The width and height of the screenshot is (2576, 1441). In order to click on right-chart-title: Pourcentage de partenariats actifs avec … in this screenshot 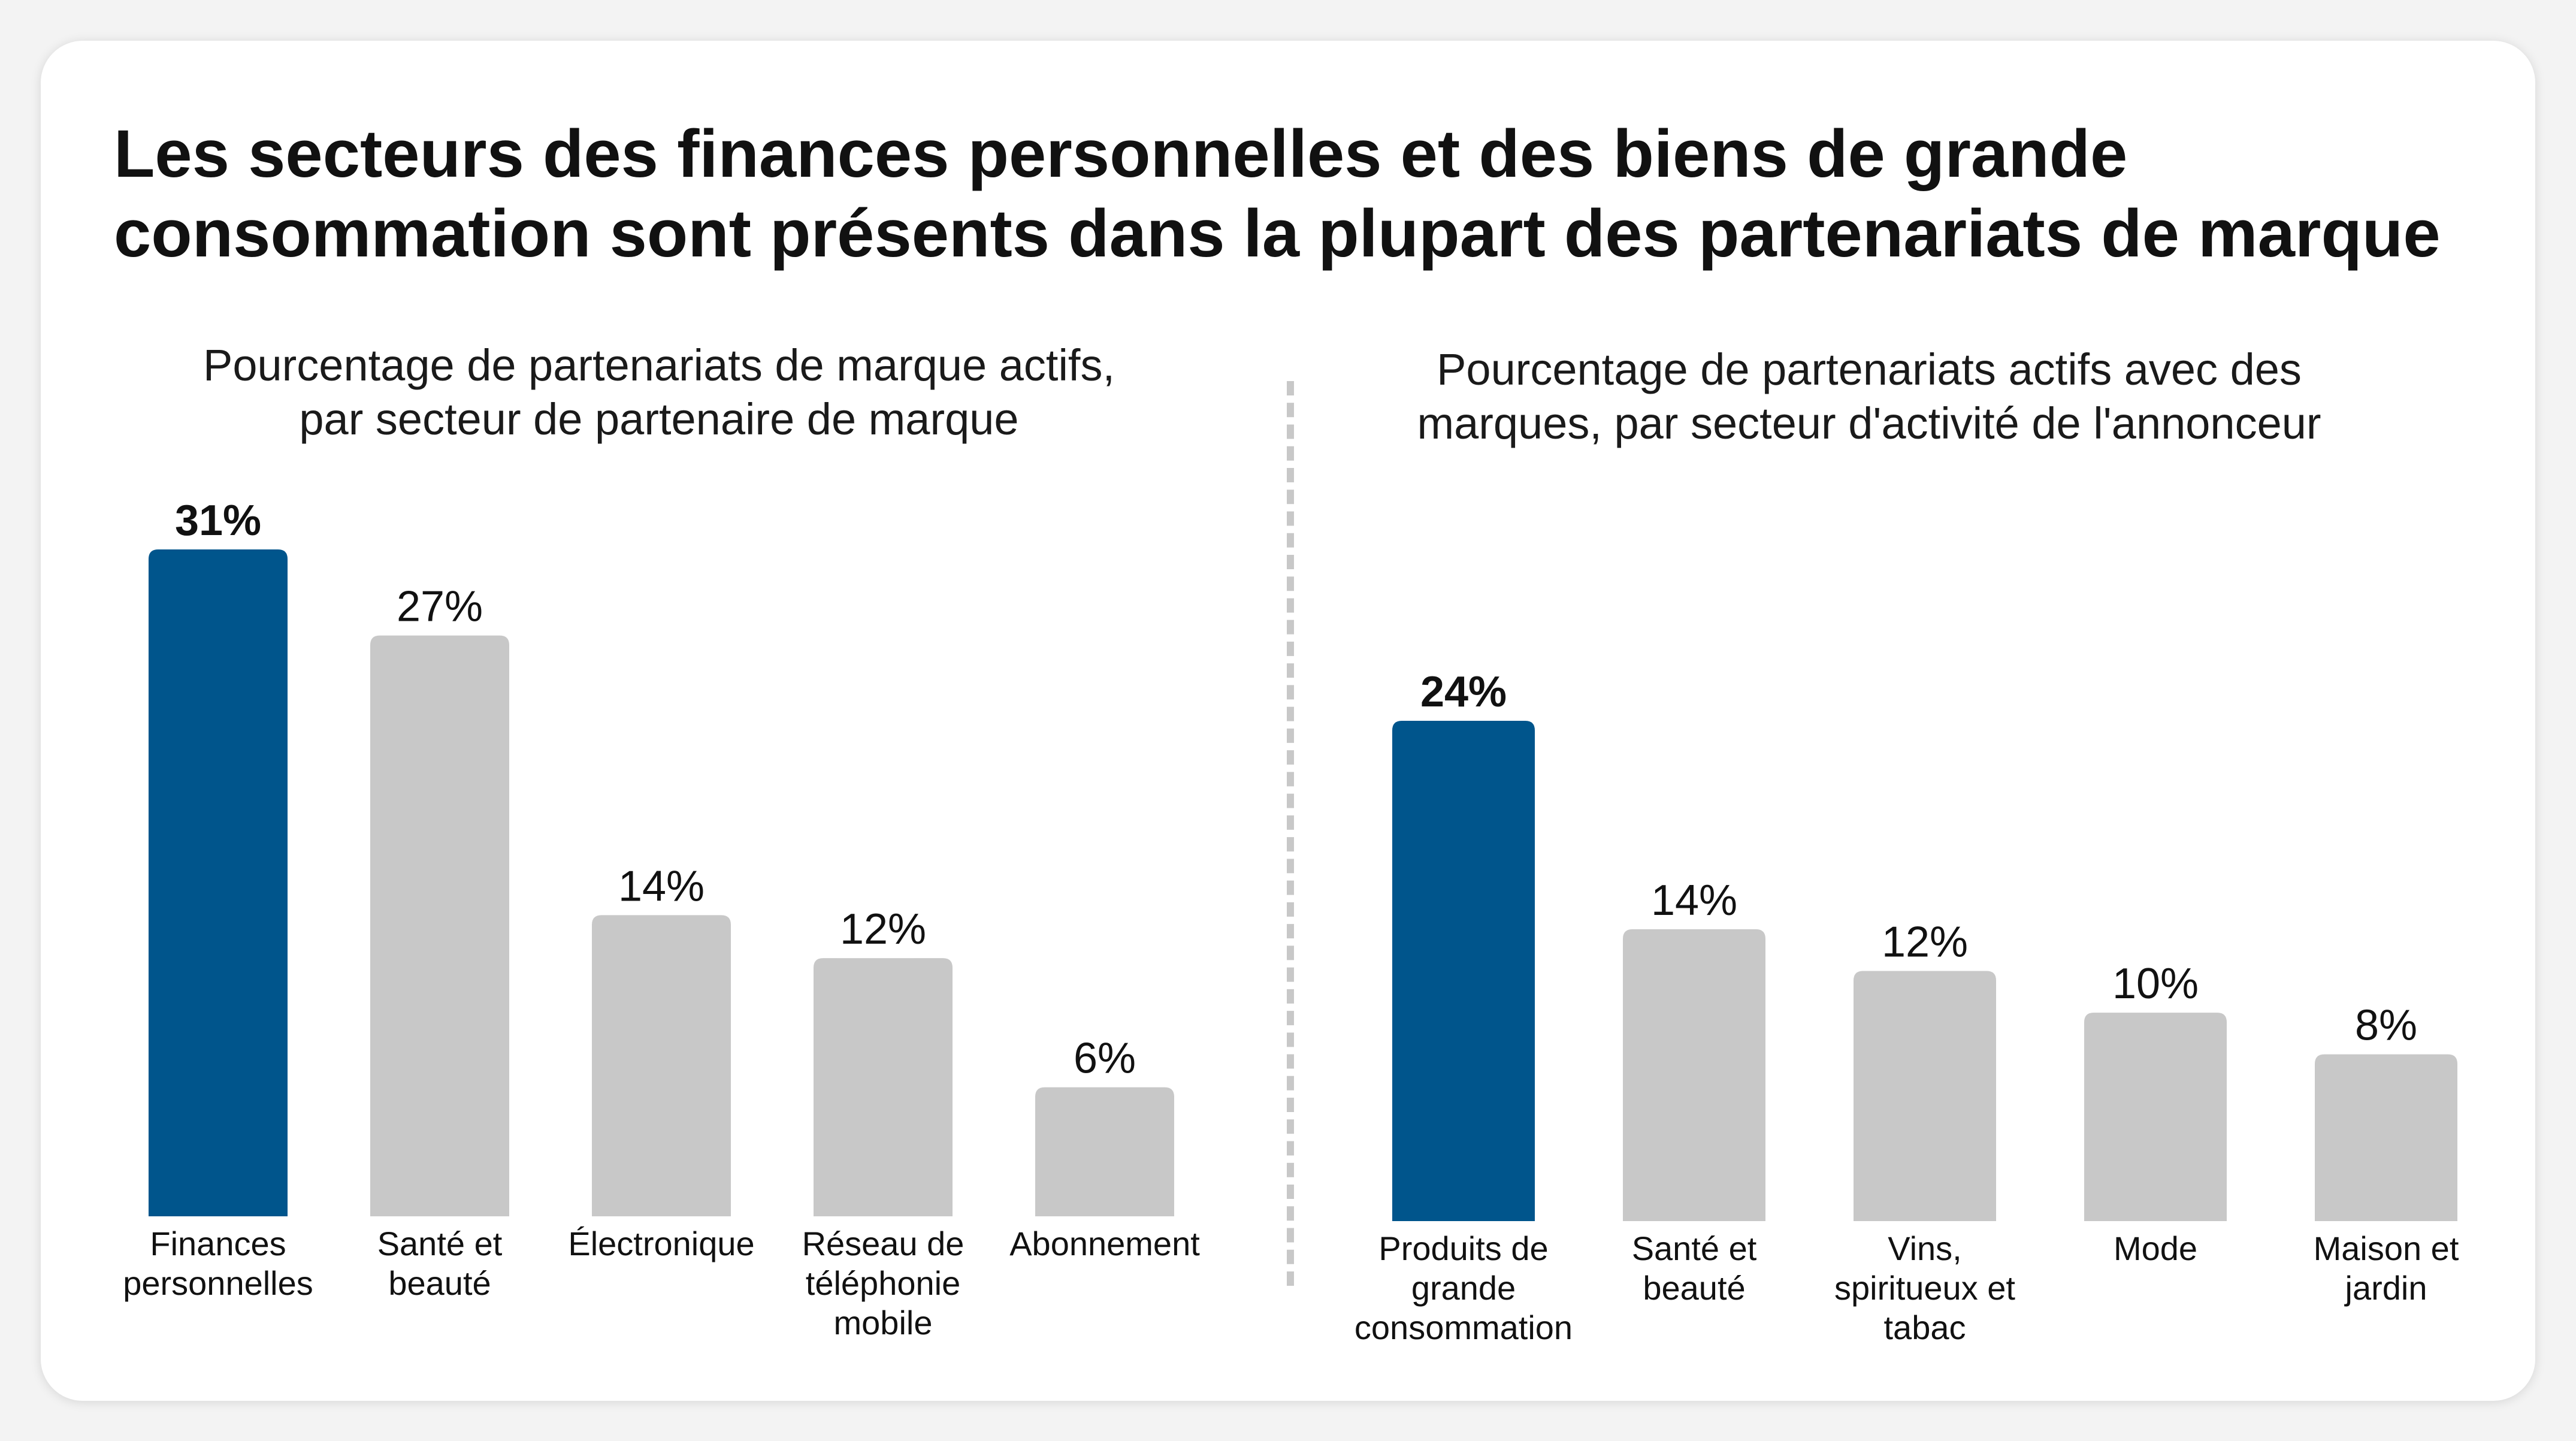, I will do `click(1869, 396)`.